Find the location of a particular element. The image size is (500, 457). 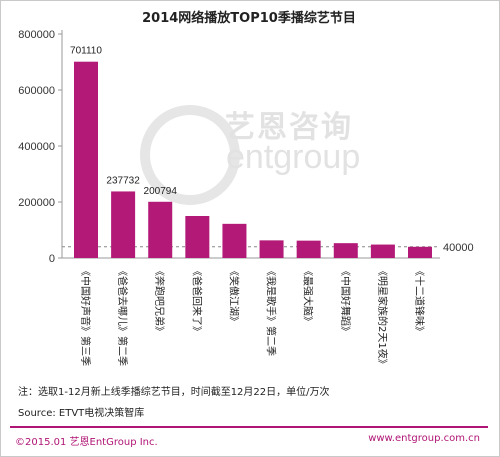

y-tick-label: 0 is located at coordinates (52, 259).